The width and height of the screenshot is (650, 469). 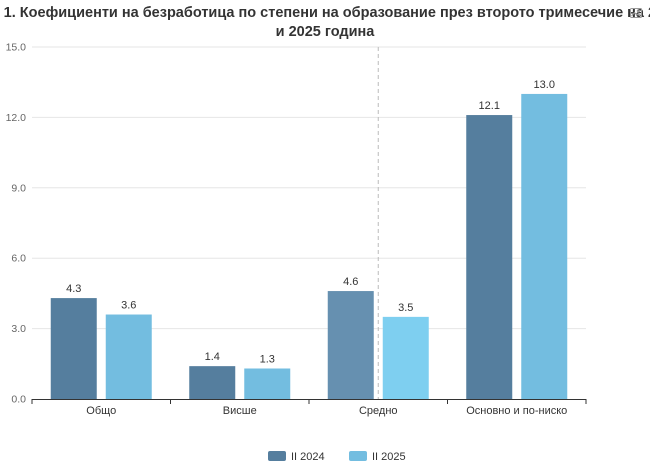 I want to click on bar-value-label: 1.3, so click(x=267, y=359).